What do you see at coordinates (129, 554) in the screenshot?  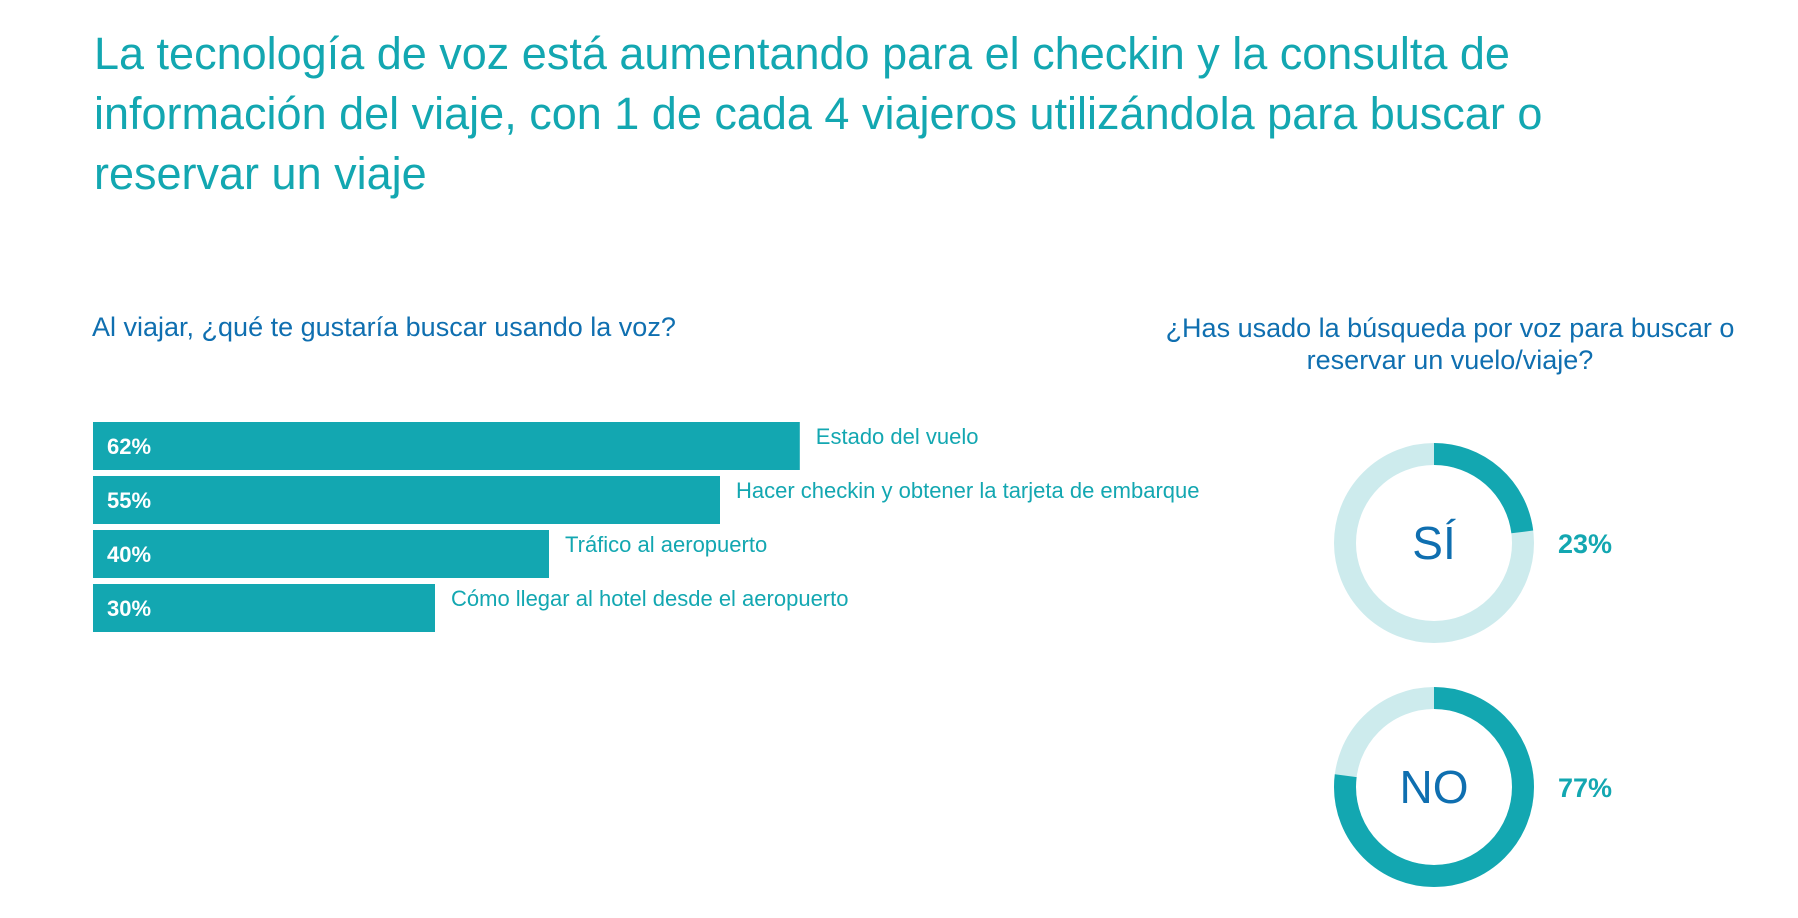 I see `bar-value-label: 40%` at bounding box center [129, 554].